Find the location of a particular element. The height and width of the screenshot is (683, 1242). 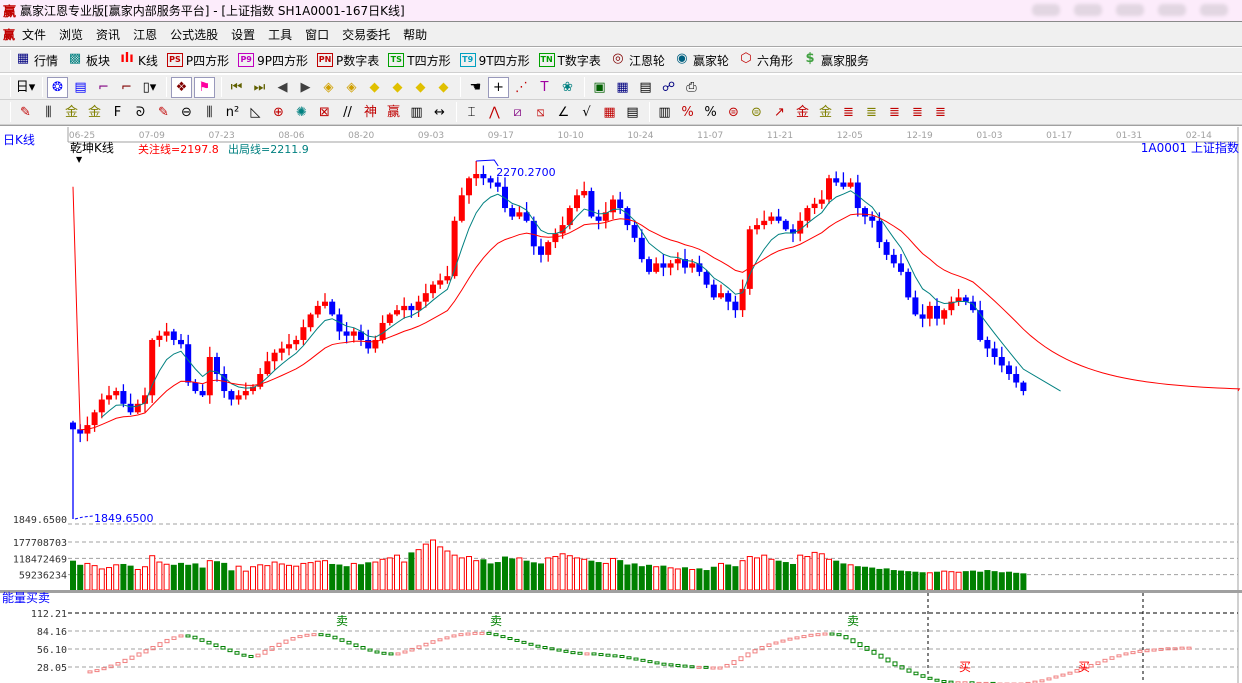

menu-item: 公式选股 is located at coordinates (194, 34).